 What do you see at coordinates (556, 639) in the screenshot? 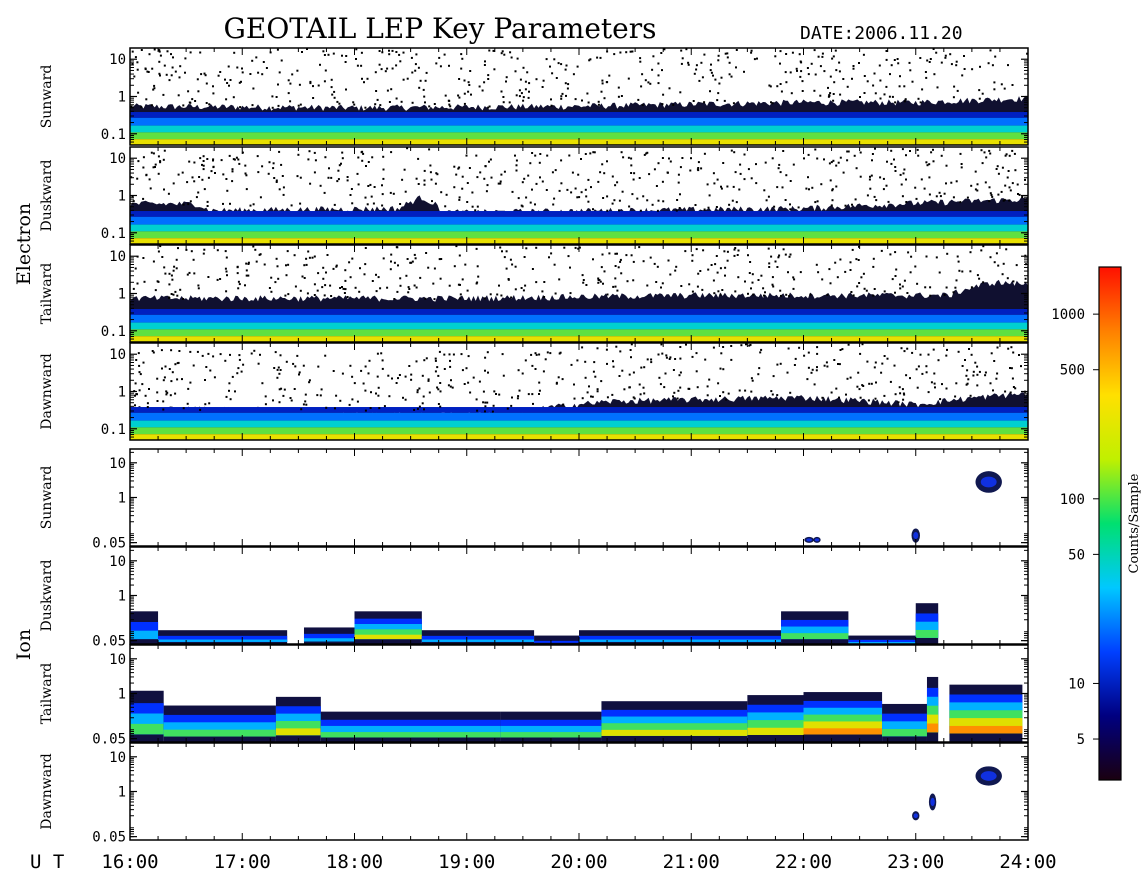
I see `ion-envelope` at bounding box center [556, 639].